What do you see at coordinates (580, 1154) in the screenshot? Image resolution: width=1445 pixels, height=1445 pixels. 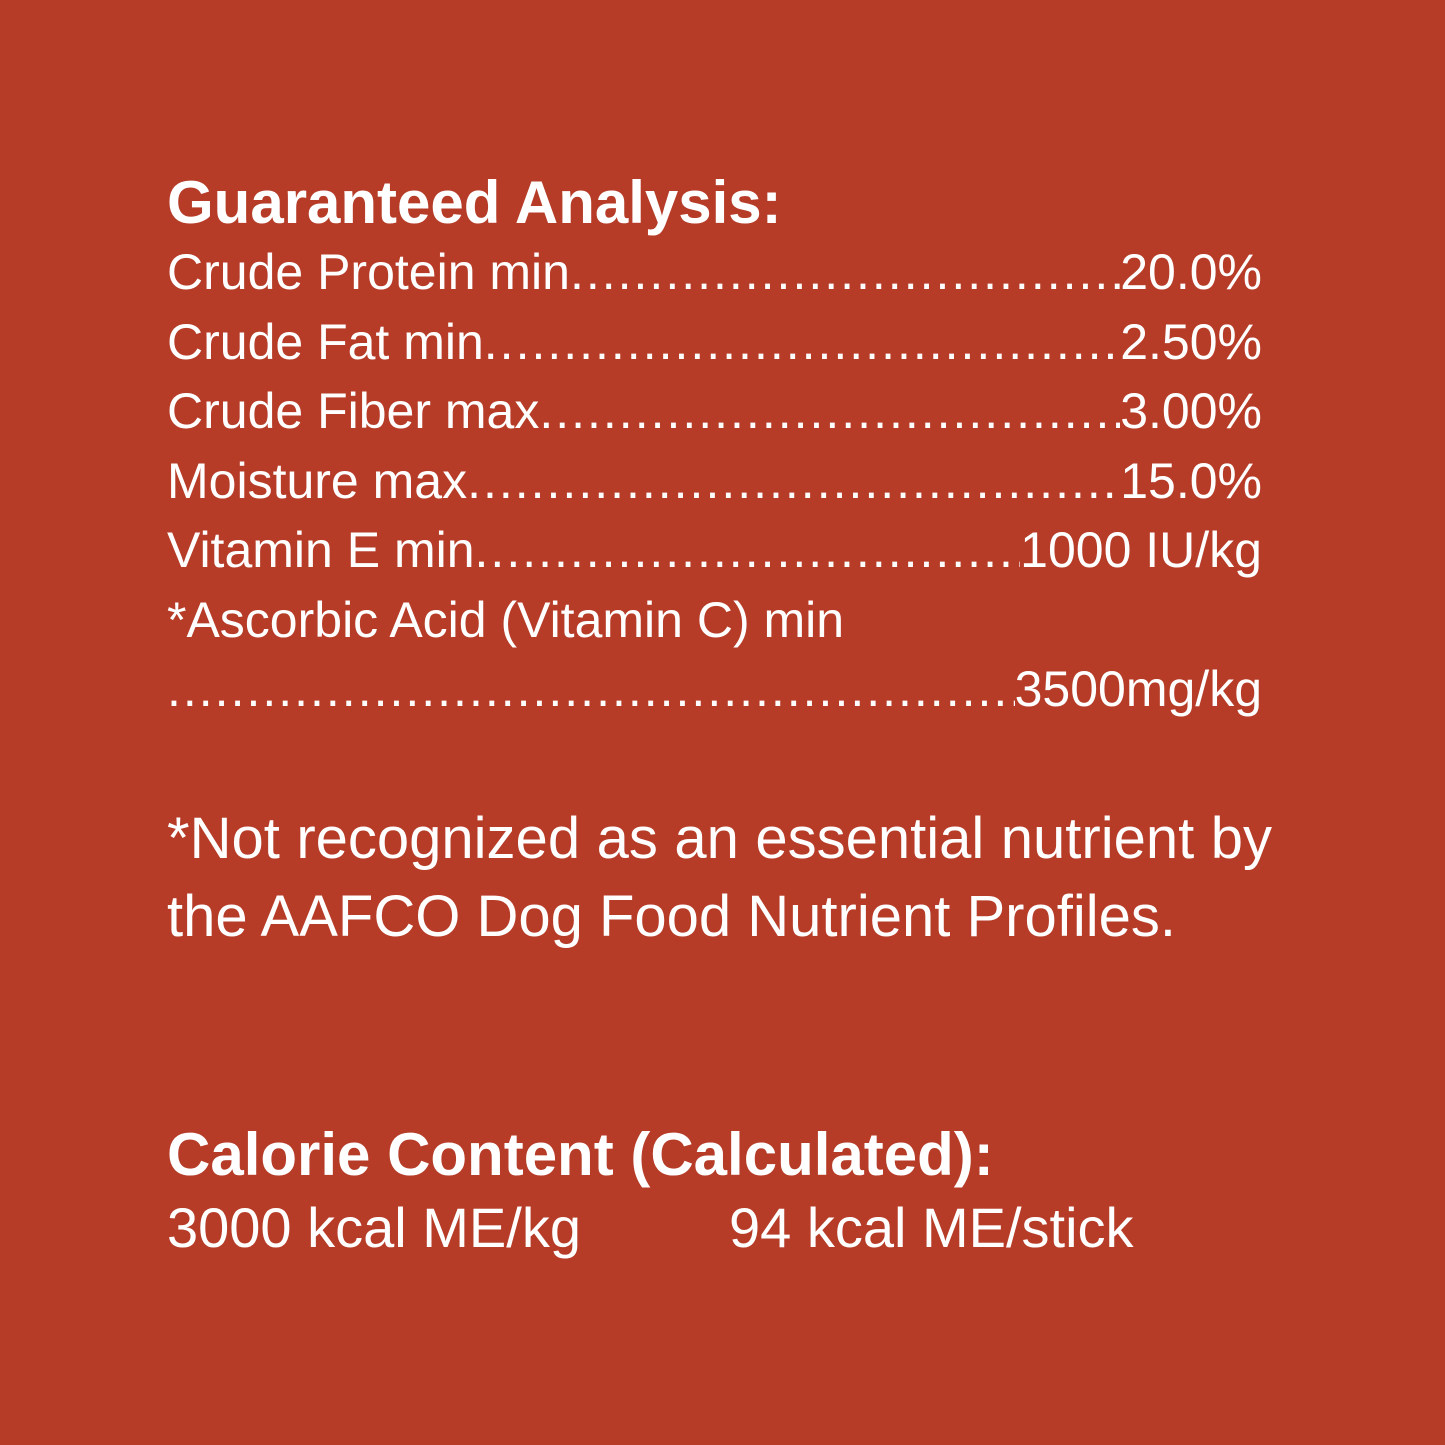 I see `calorie-title: Calorie Content (Calculated):` at bounding box center [580, 1154].